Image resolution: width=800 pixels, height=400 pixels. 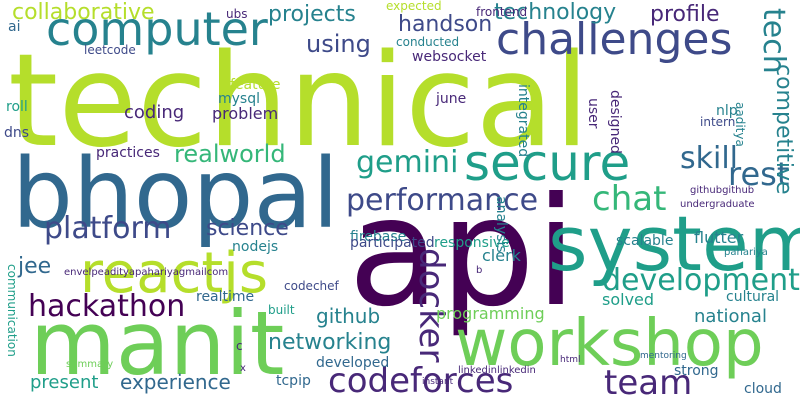 I want to click on word-instant: instant, so click(x=438, y=382).